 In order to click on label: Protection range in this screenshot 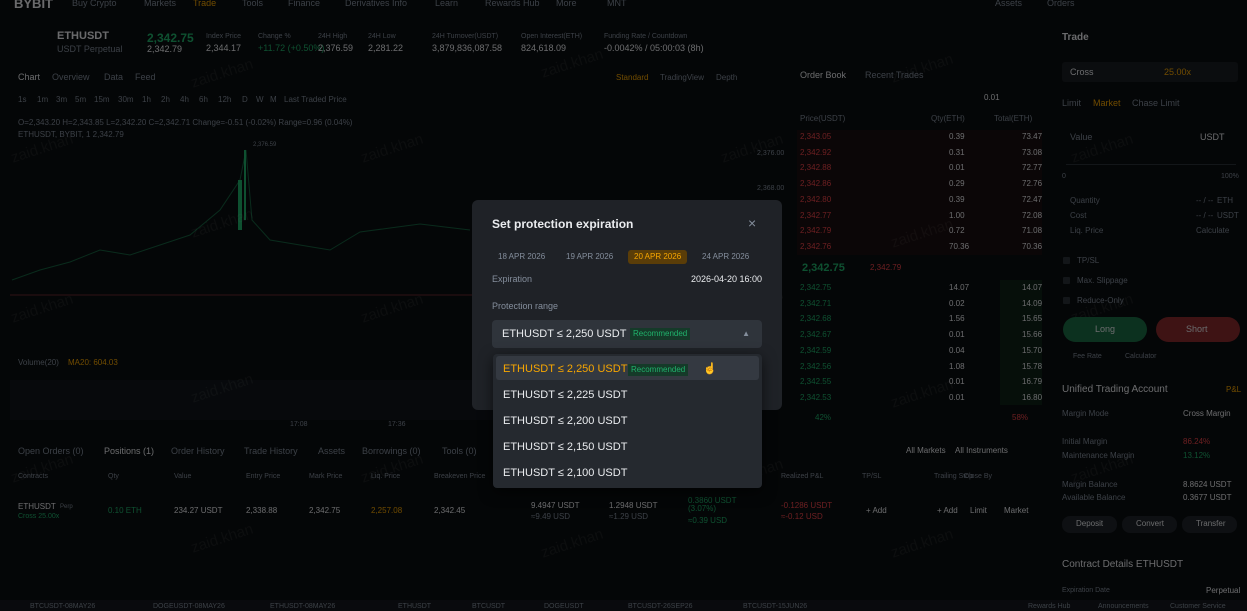, I will do `click(525, 306)`.